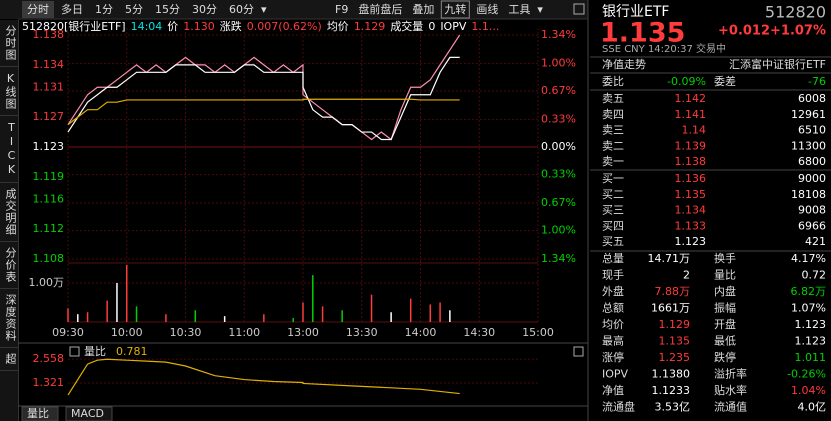  What do you see at coordinates (613, 98) in the screenshot?
I see `book-label: 卖五` at bounding box center [613, 98].